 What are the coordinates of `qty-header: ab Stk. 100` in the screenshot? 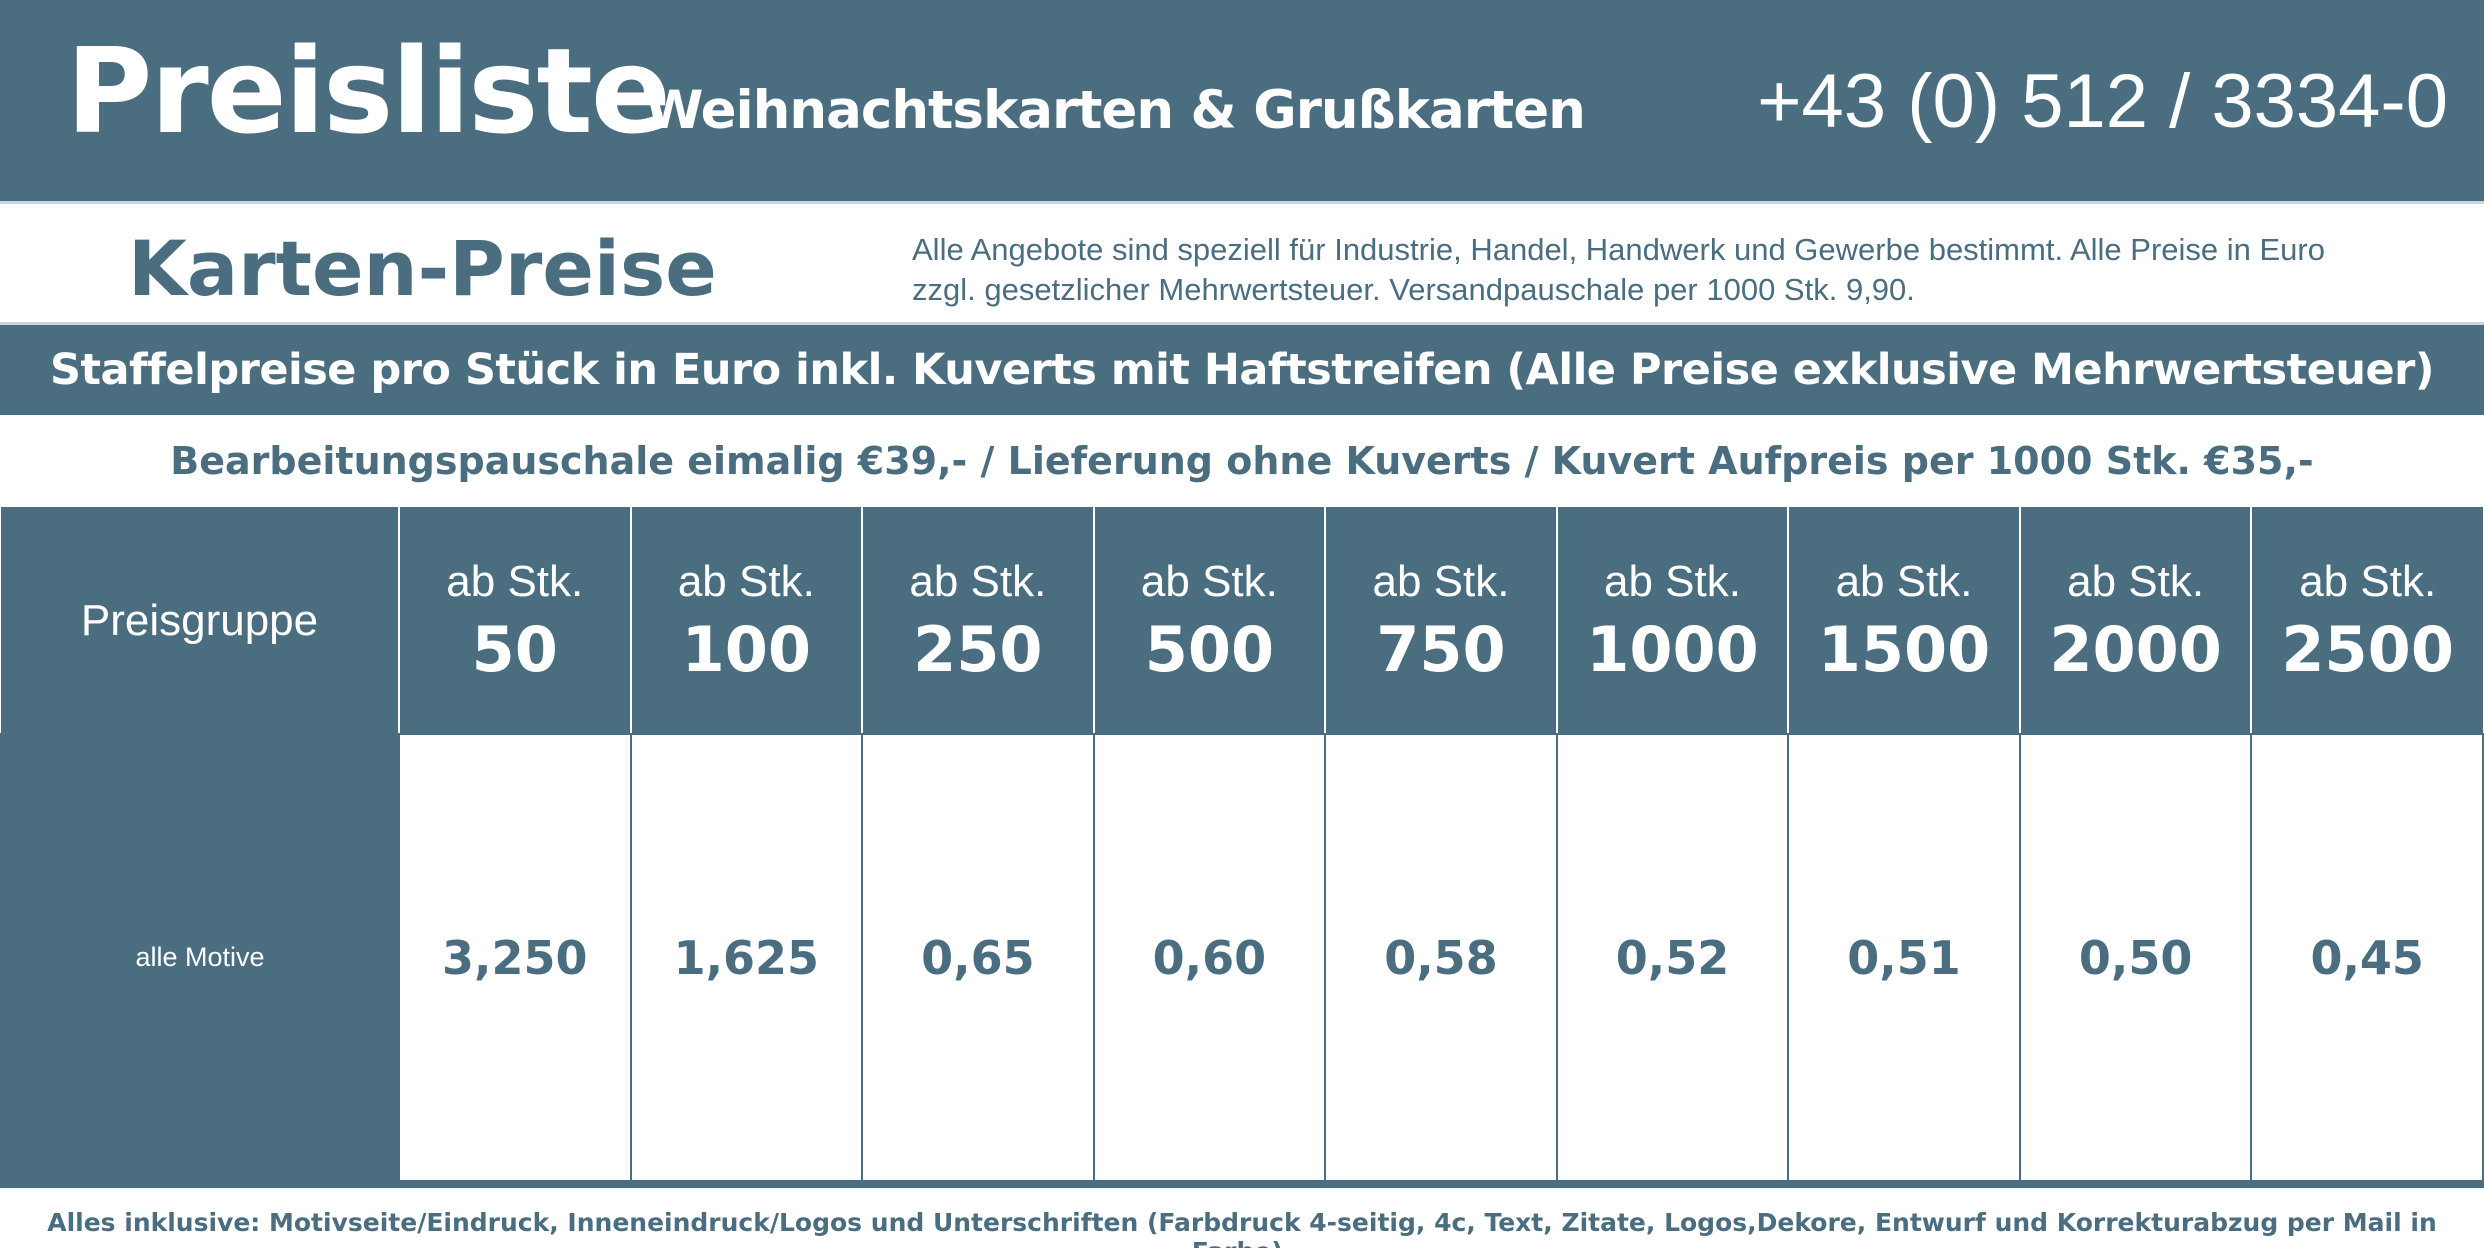 It's located at (746, 621).